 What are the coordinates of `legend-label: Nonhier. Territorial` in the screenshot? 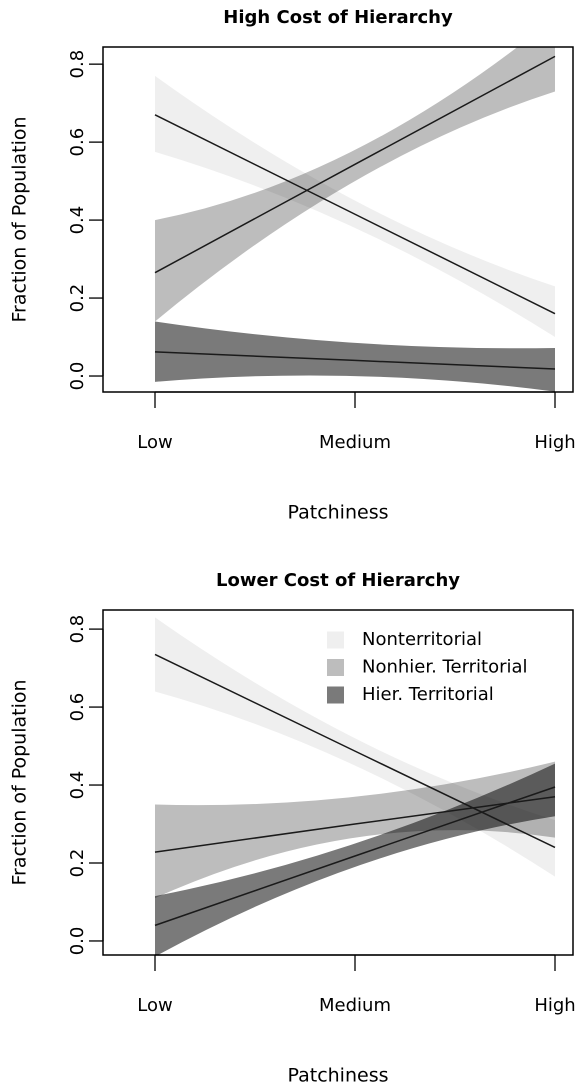 It's located at (445, 667).